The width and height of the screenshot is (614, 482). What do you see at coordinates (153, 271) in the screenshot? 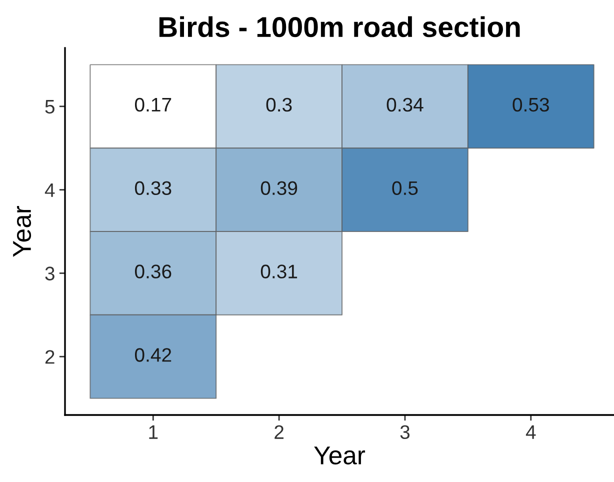
I see `data-label: 0.36` at bounding box center [153, 271].